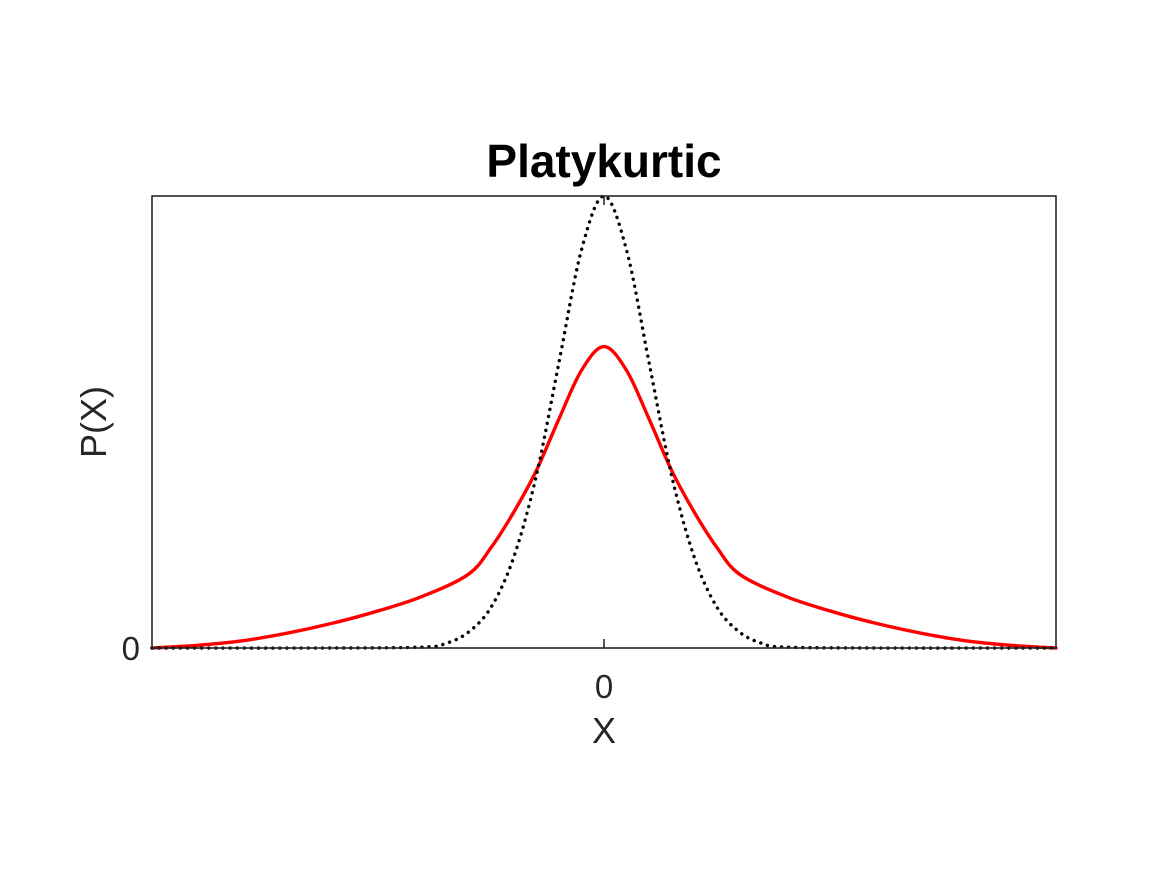 This screenshot has height=875, width=1167. What do you see at coordinates (604, 686) in the screenshot?
I see `x-tick-label: 0` at bounding box center [604, 686].